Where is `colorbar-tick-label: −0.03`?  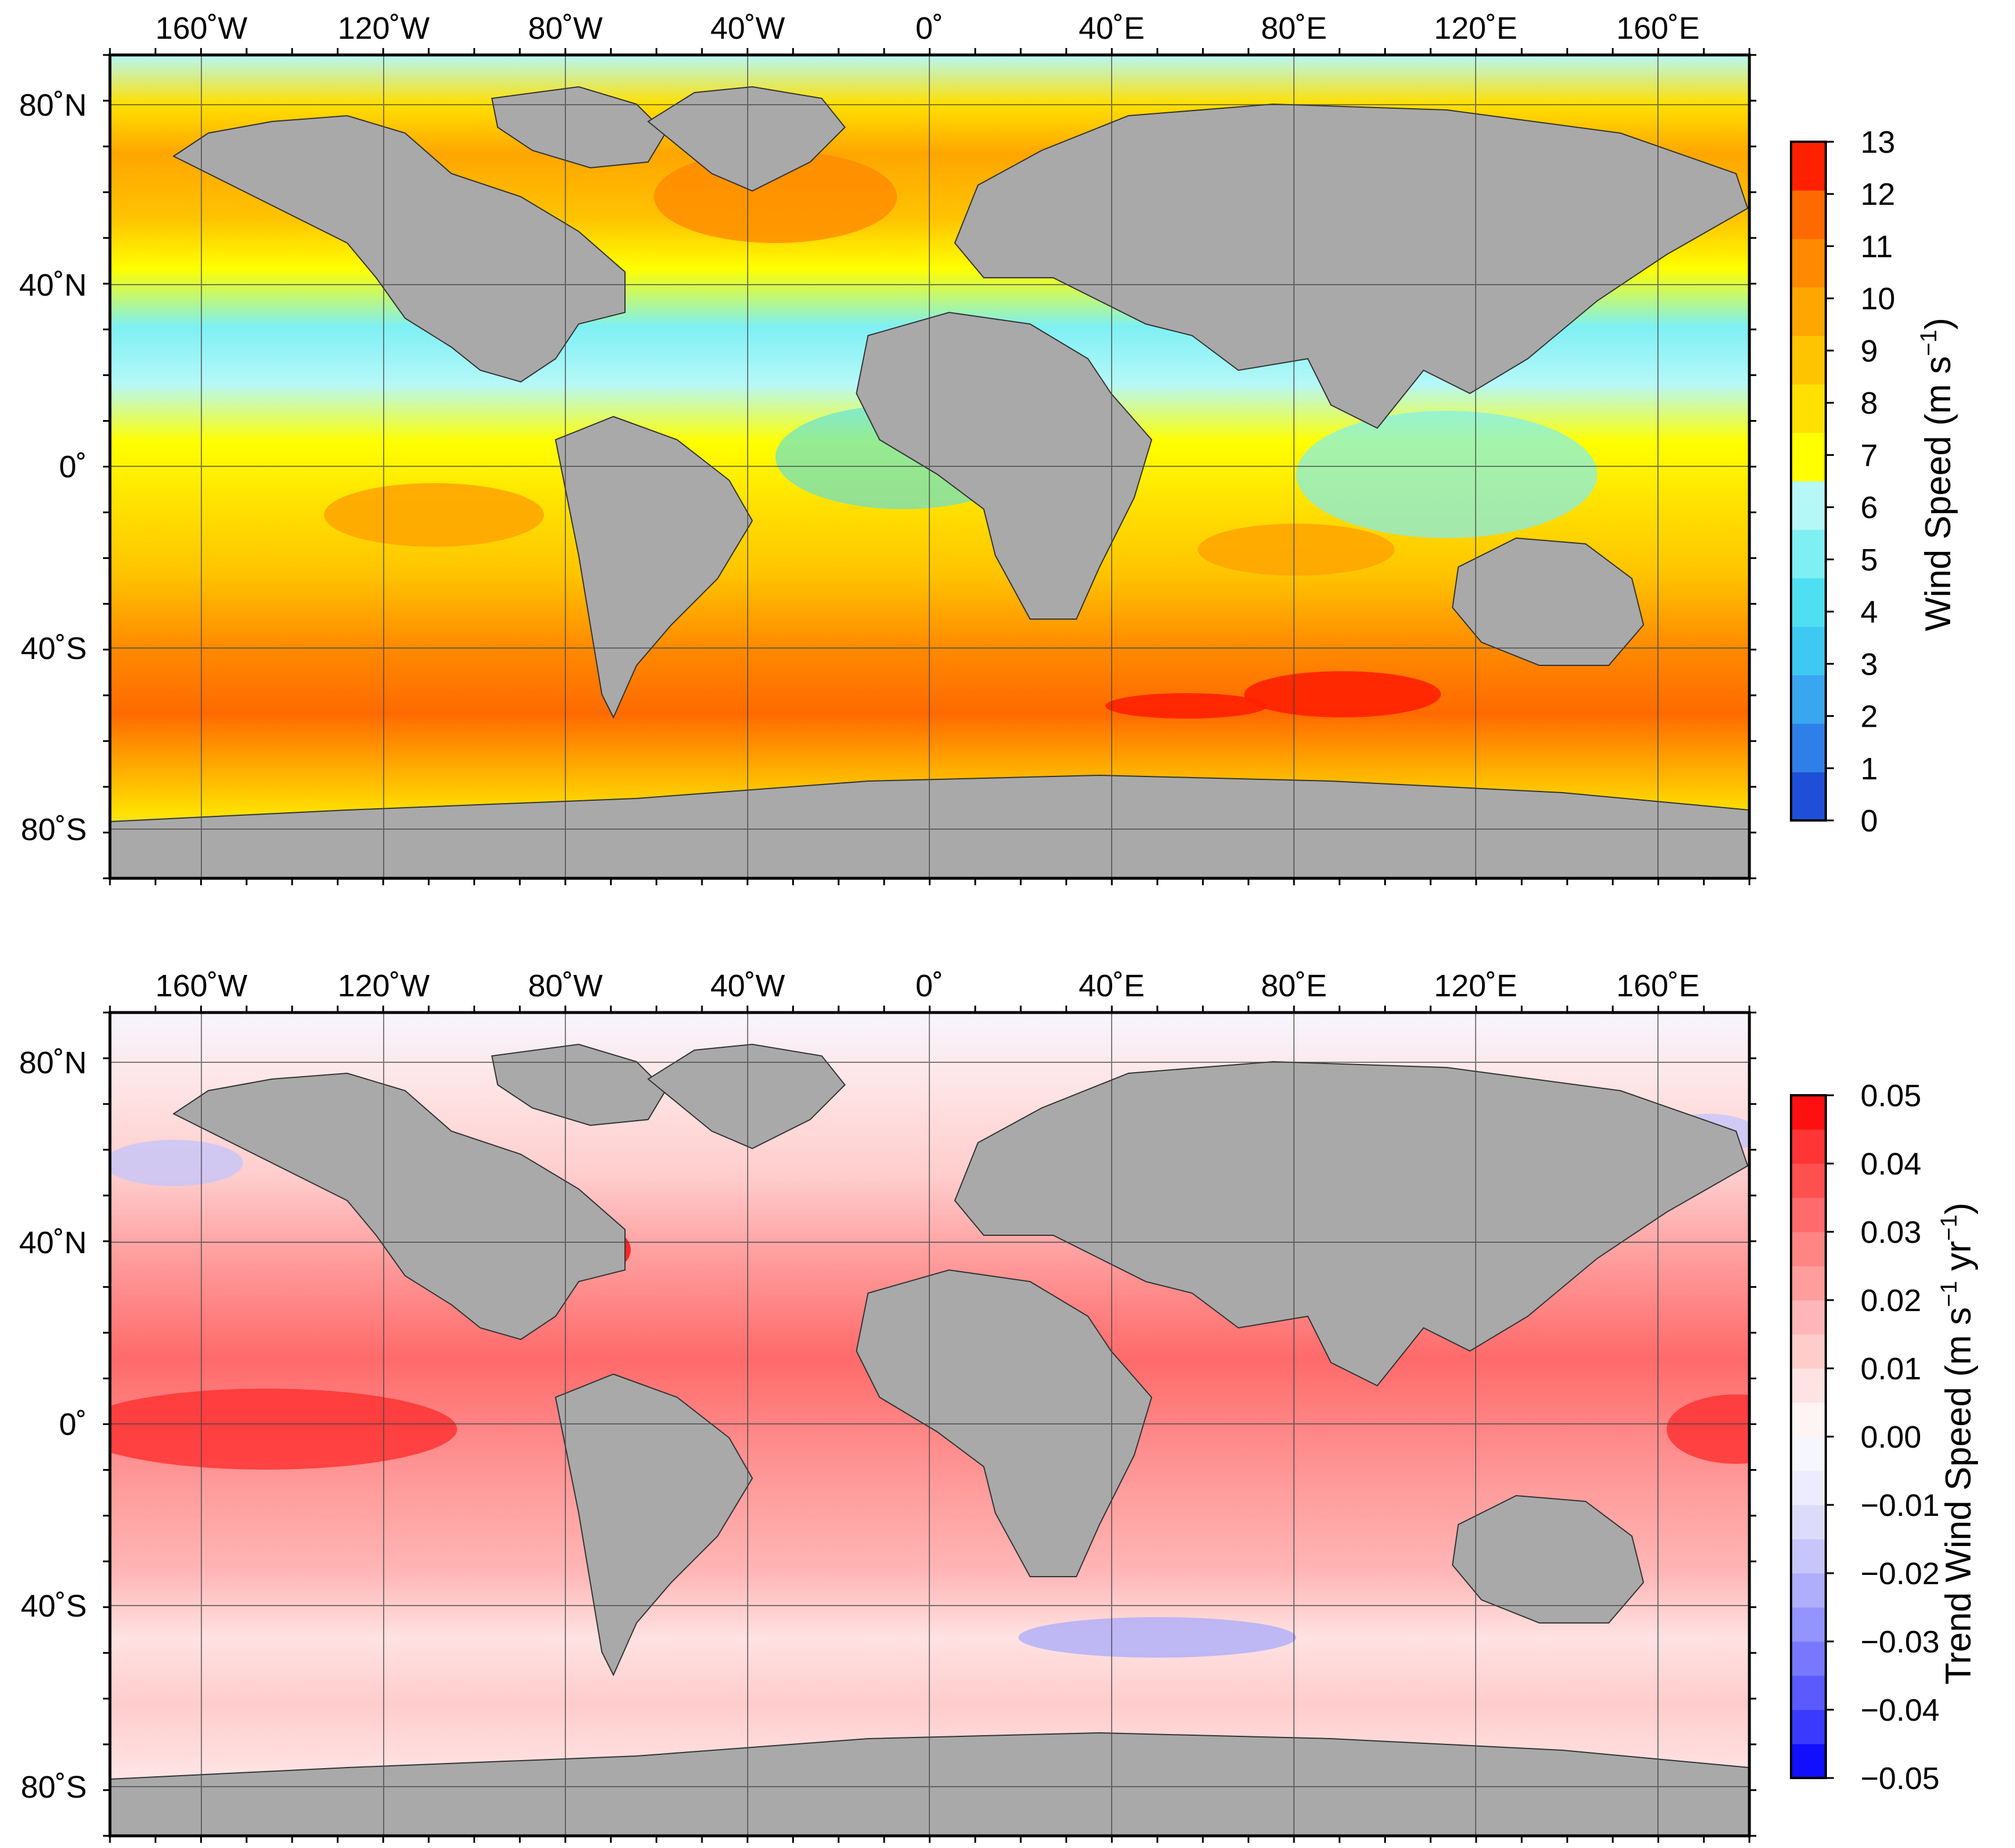 colorbar-tick-label: −0.03 is located at coordinates (1900, 1642).